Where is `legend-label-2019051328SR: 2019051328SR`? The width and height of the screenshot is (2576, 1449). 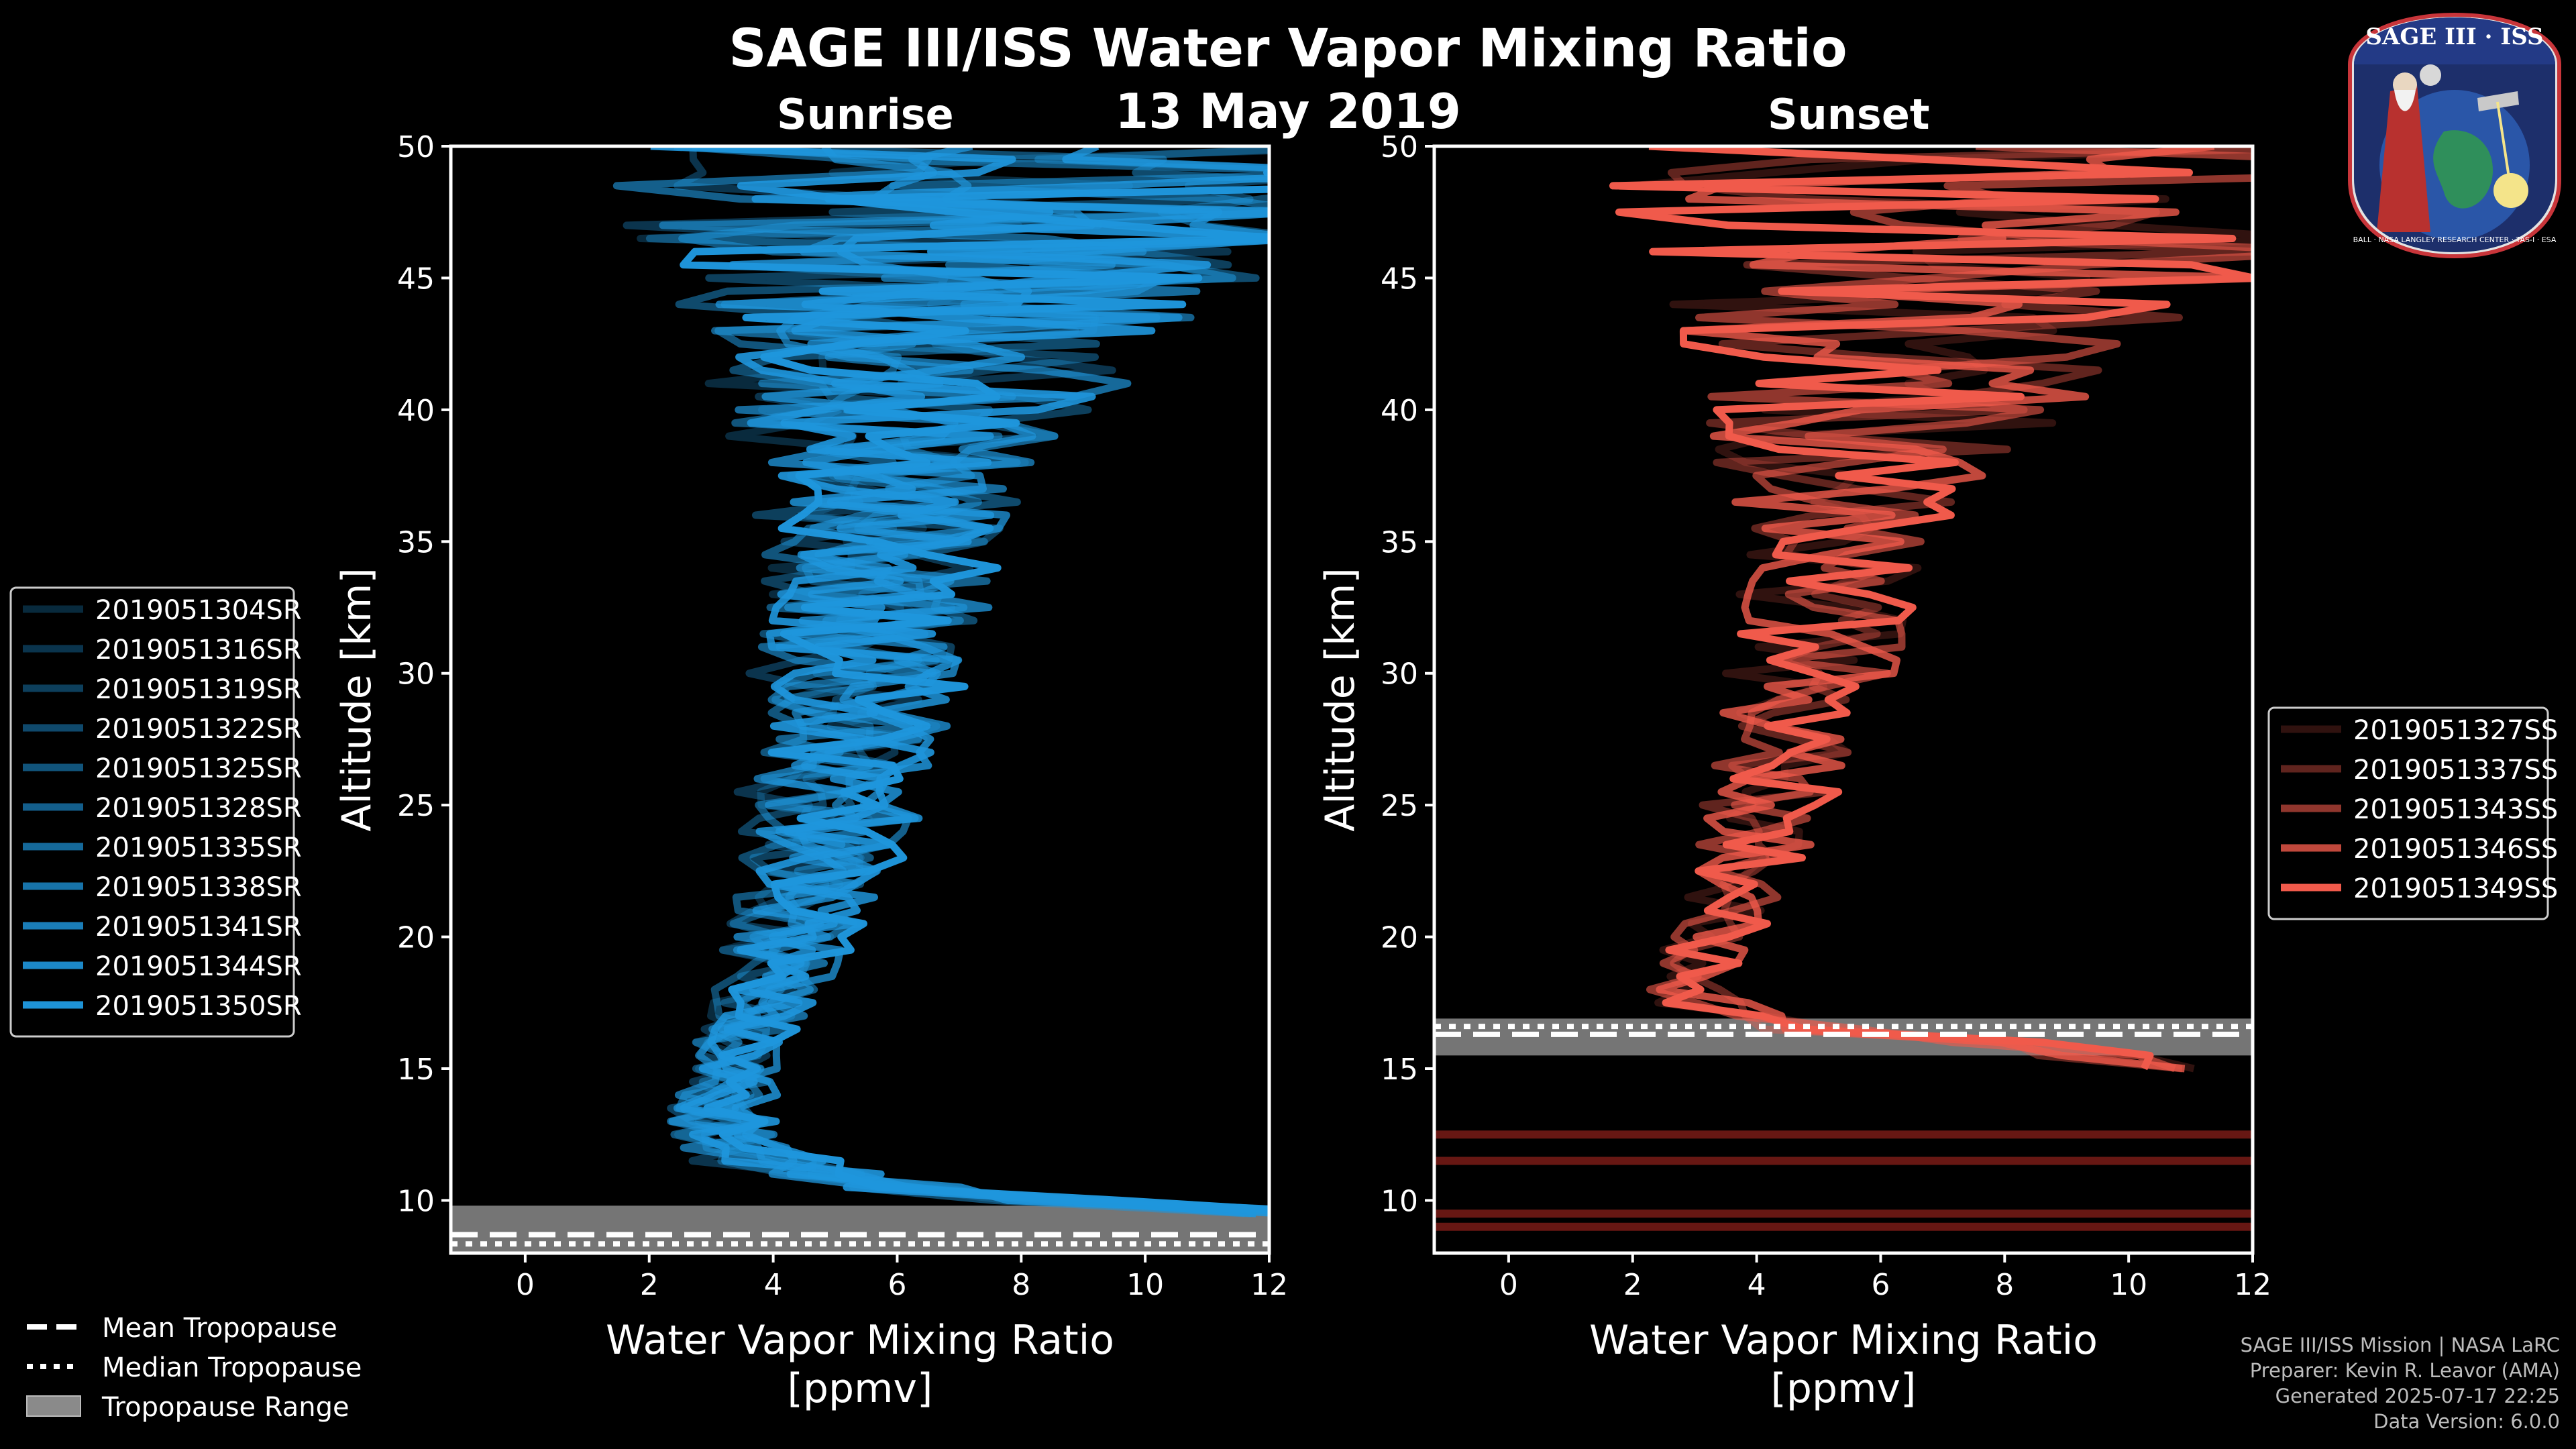
legend-label-2019051328SR: 2019051328SR is located at coordinates (198, 808).